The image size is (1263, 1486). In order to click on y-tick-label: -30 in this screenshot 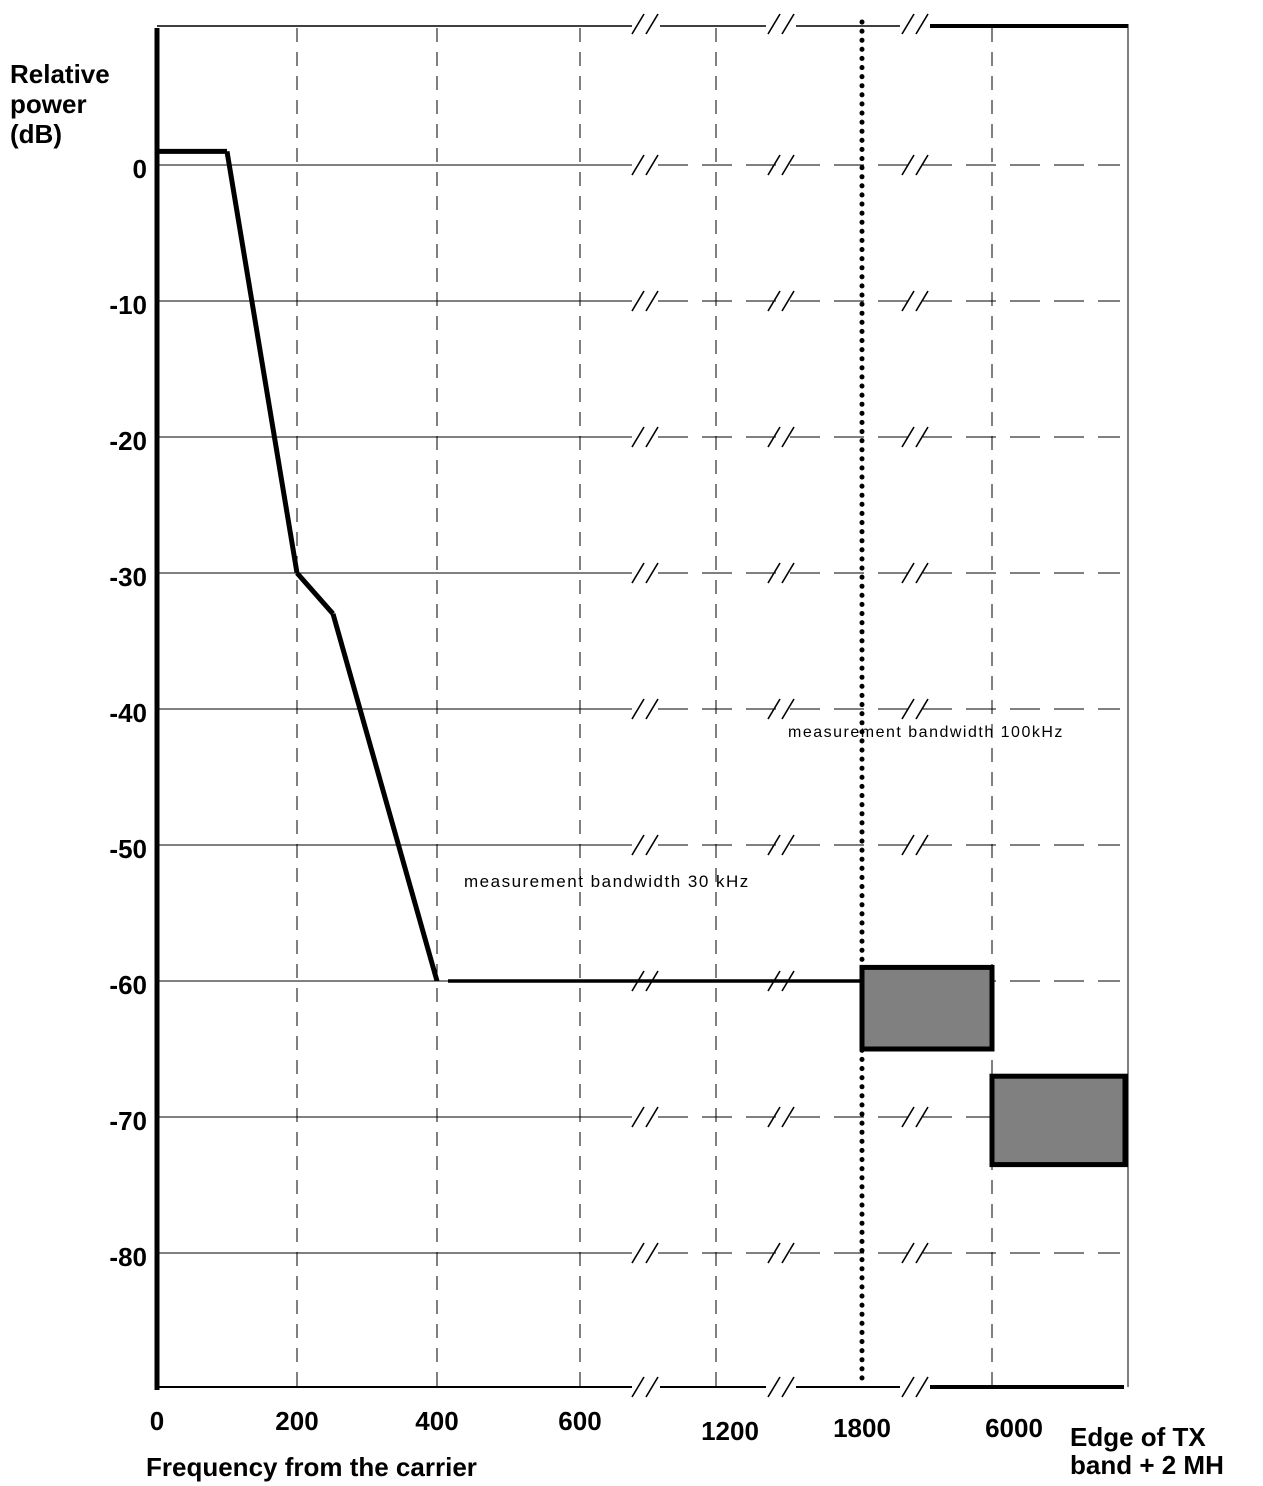, I will do `click(128, 577)`.